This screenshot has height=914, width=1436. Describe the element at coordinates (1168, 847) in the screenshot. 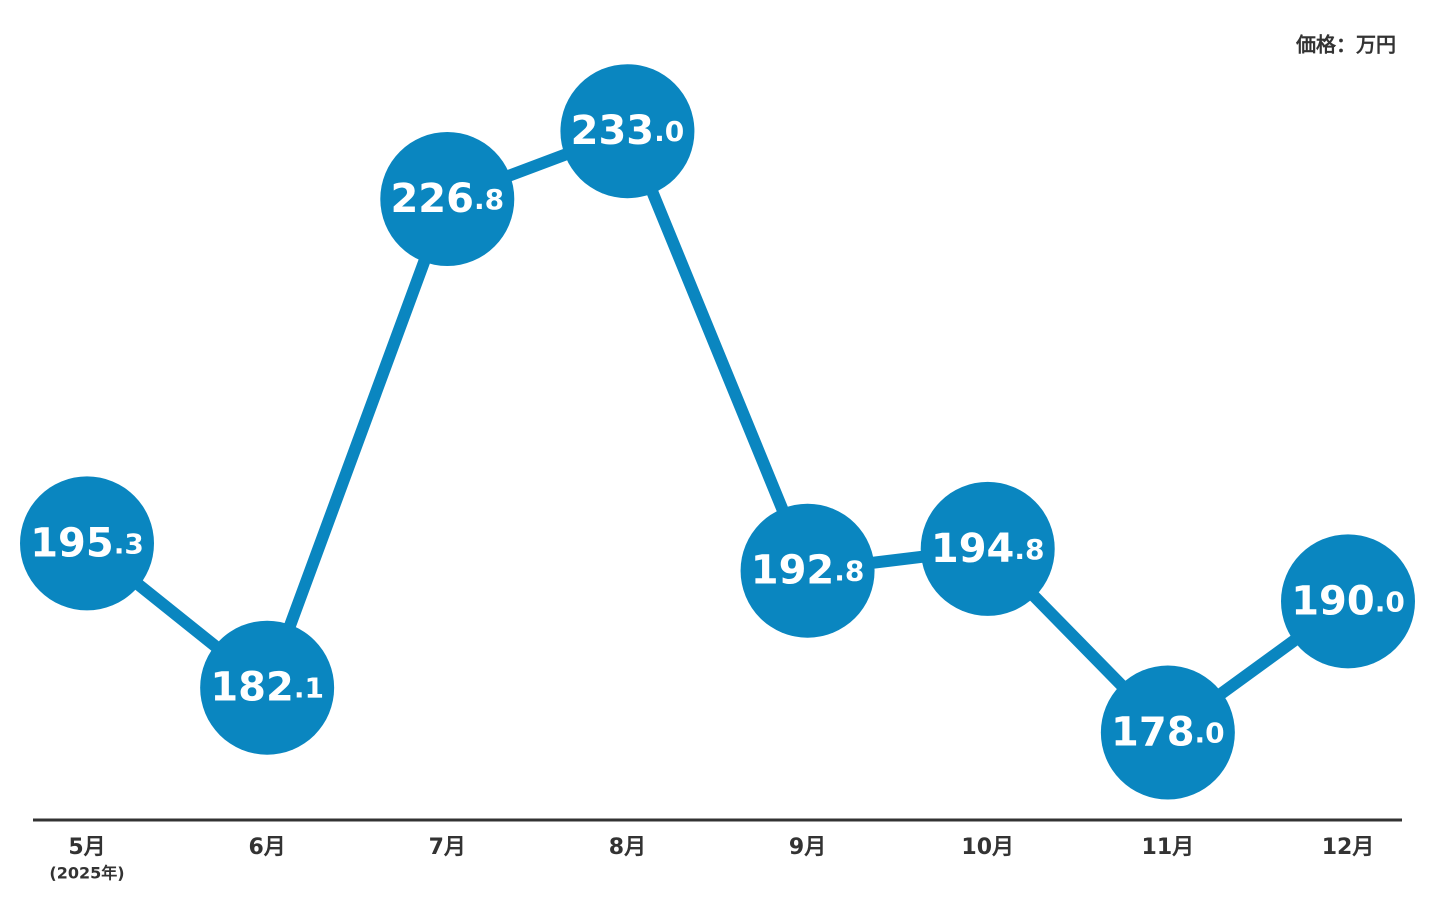

I see `x-tick-label: 11月` at that location.